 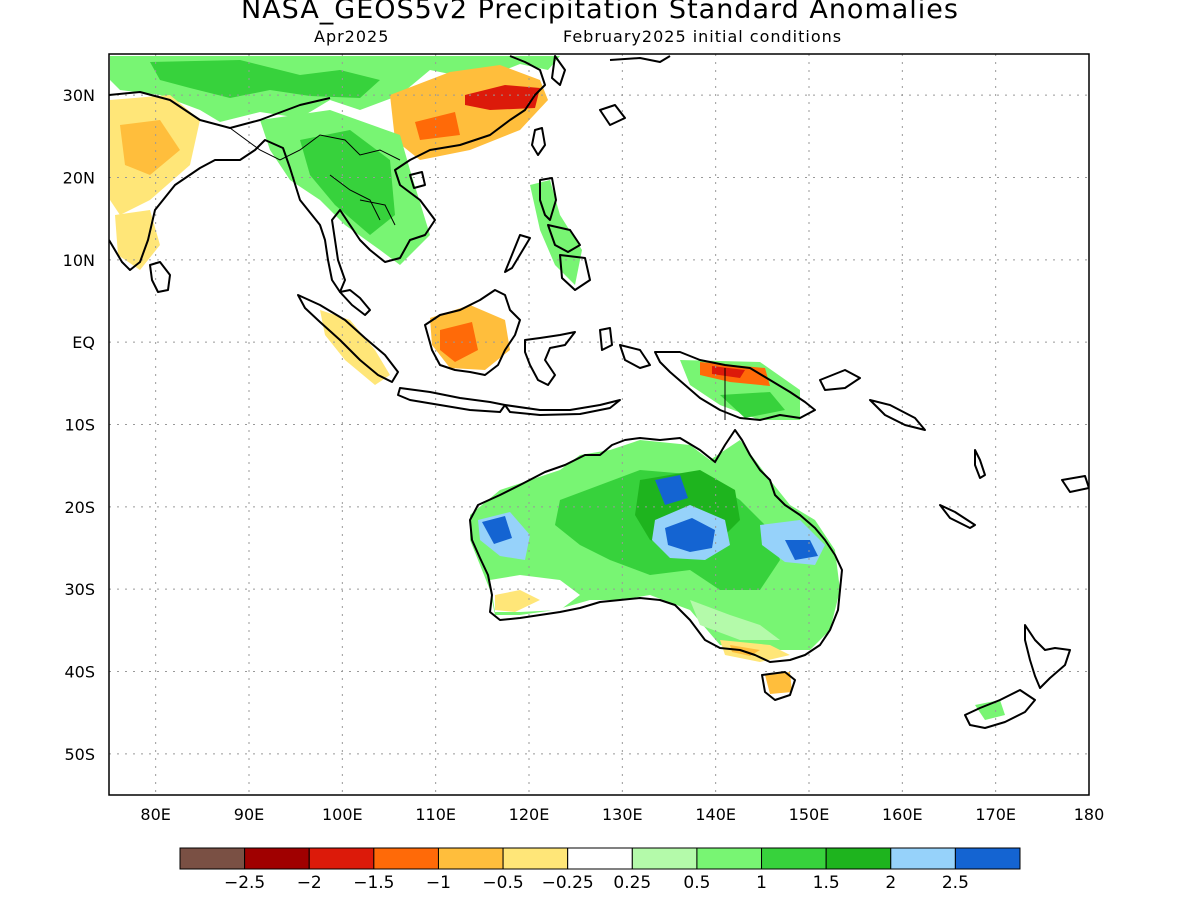 I want to click on coast-asia-mainland, so click(x=327, y=174).